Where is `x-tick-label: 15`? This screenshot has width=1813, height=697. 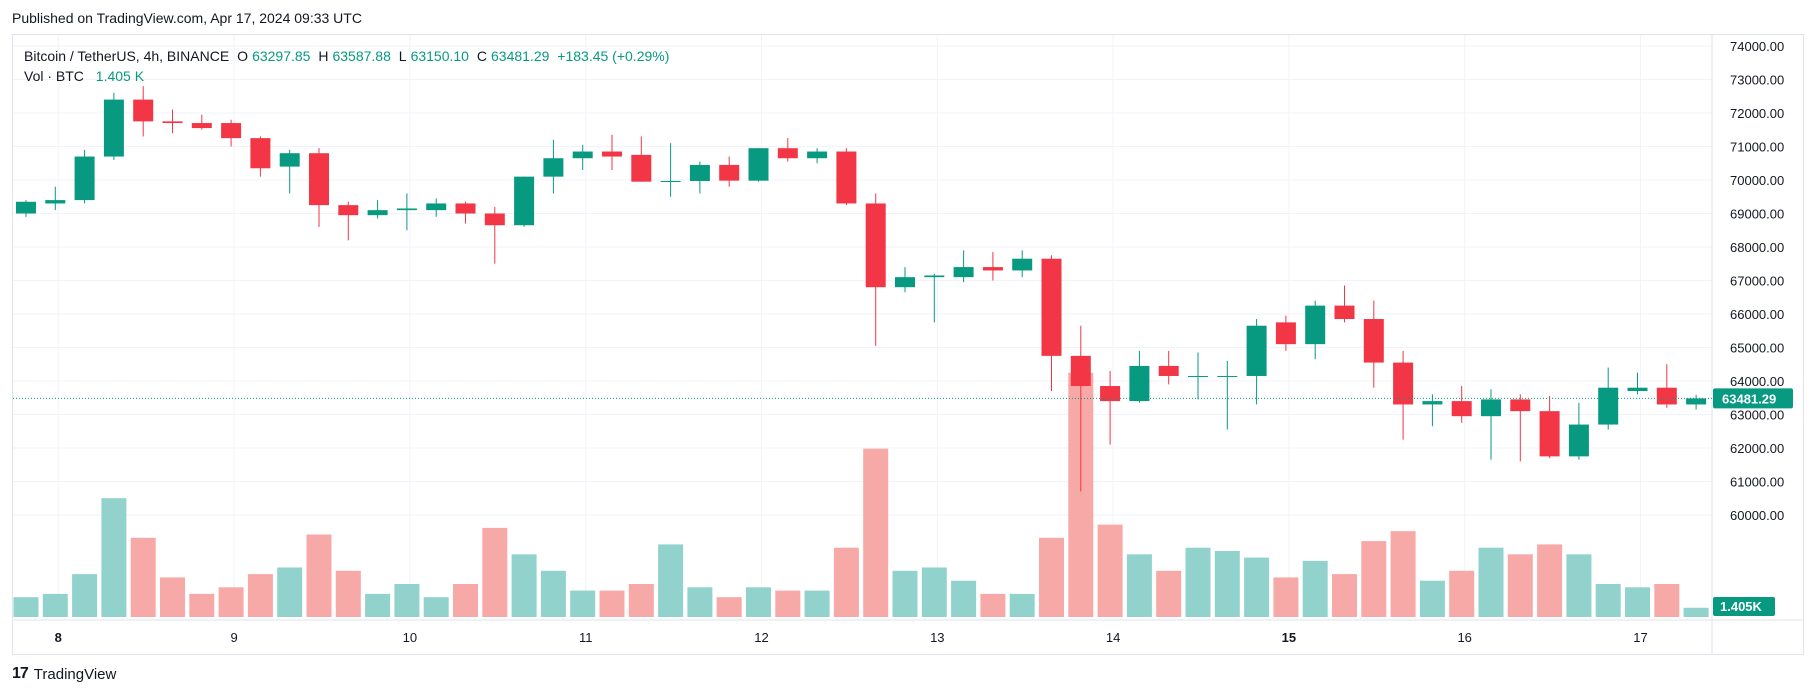 x-tick-label: 15 is located at coordinates (1289, 637).